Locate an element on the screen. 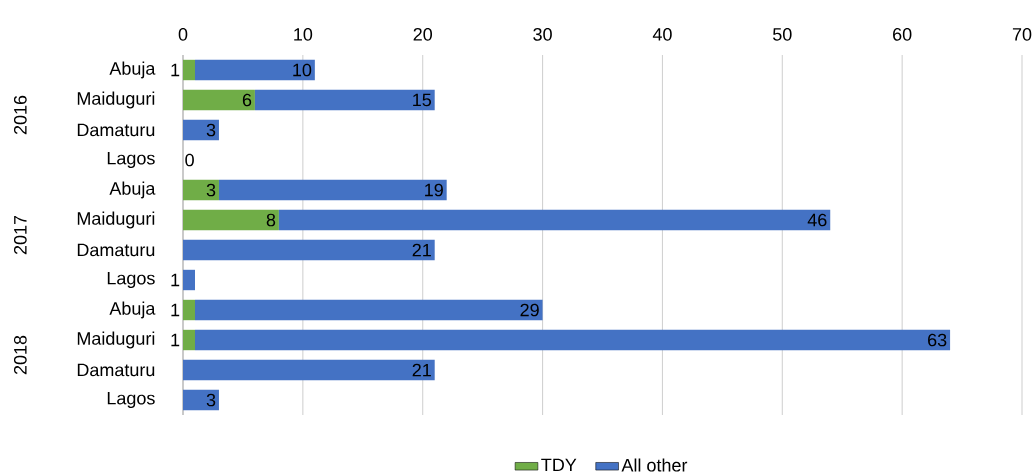 The image size is (1035, 472). data-label: 63 is located at coordinates (937, 340).